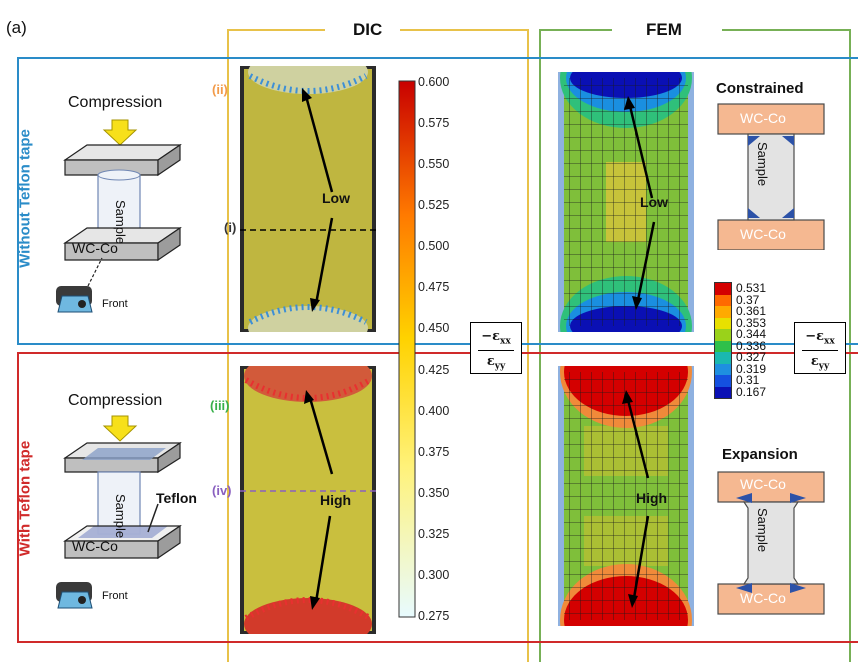 Image resolution: width=858 pixels, height=662 pixels. Describe the element at coordinates (771, 176) in the screenshot. I see `constrained-diagram` at that location.